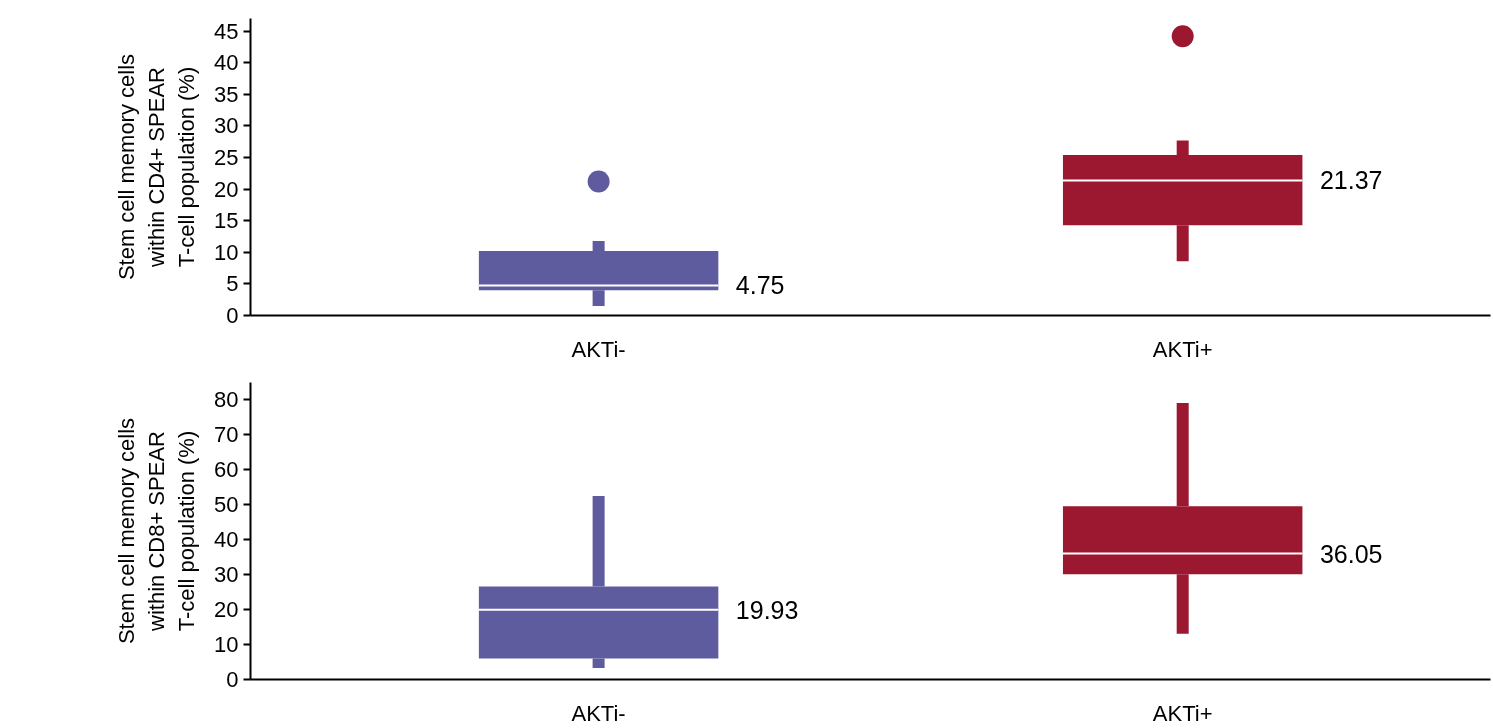 This screenshot has height=728, width=1493. I want to click on y-tick-label: 15, so click(226, 221).